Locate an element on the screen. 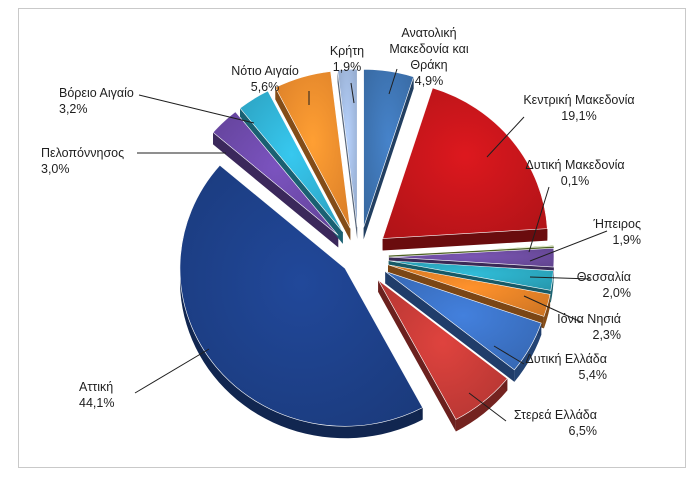  slice-name-label: Αττική is located at coordinates (96, 387).